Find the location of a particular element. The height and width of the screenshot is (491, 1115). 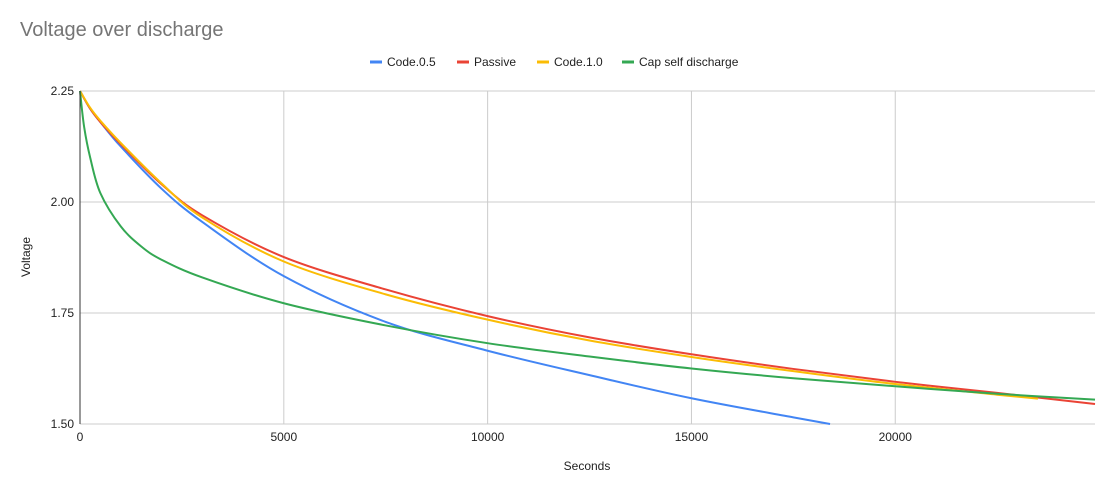

x-tick-label: 5000 is located at coordinates (283, 437).